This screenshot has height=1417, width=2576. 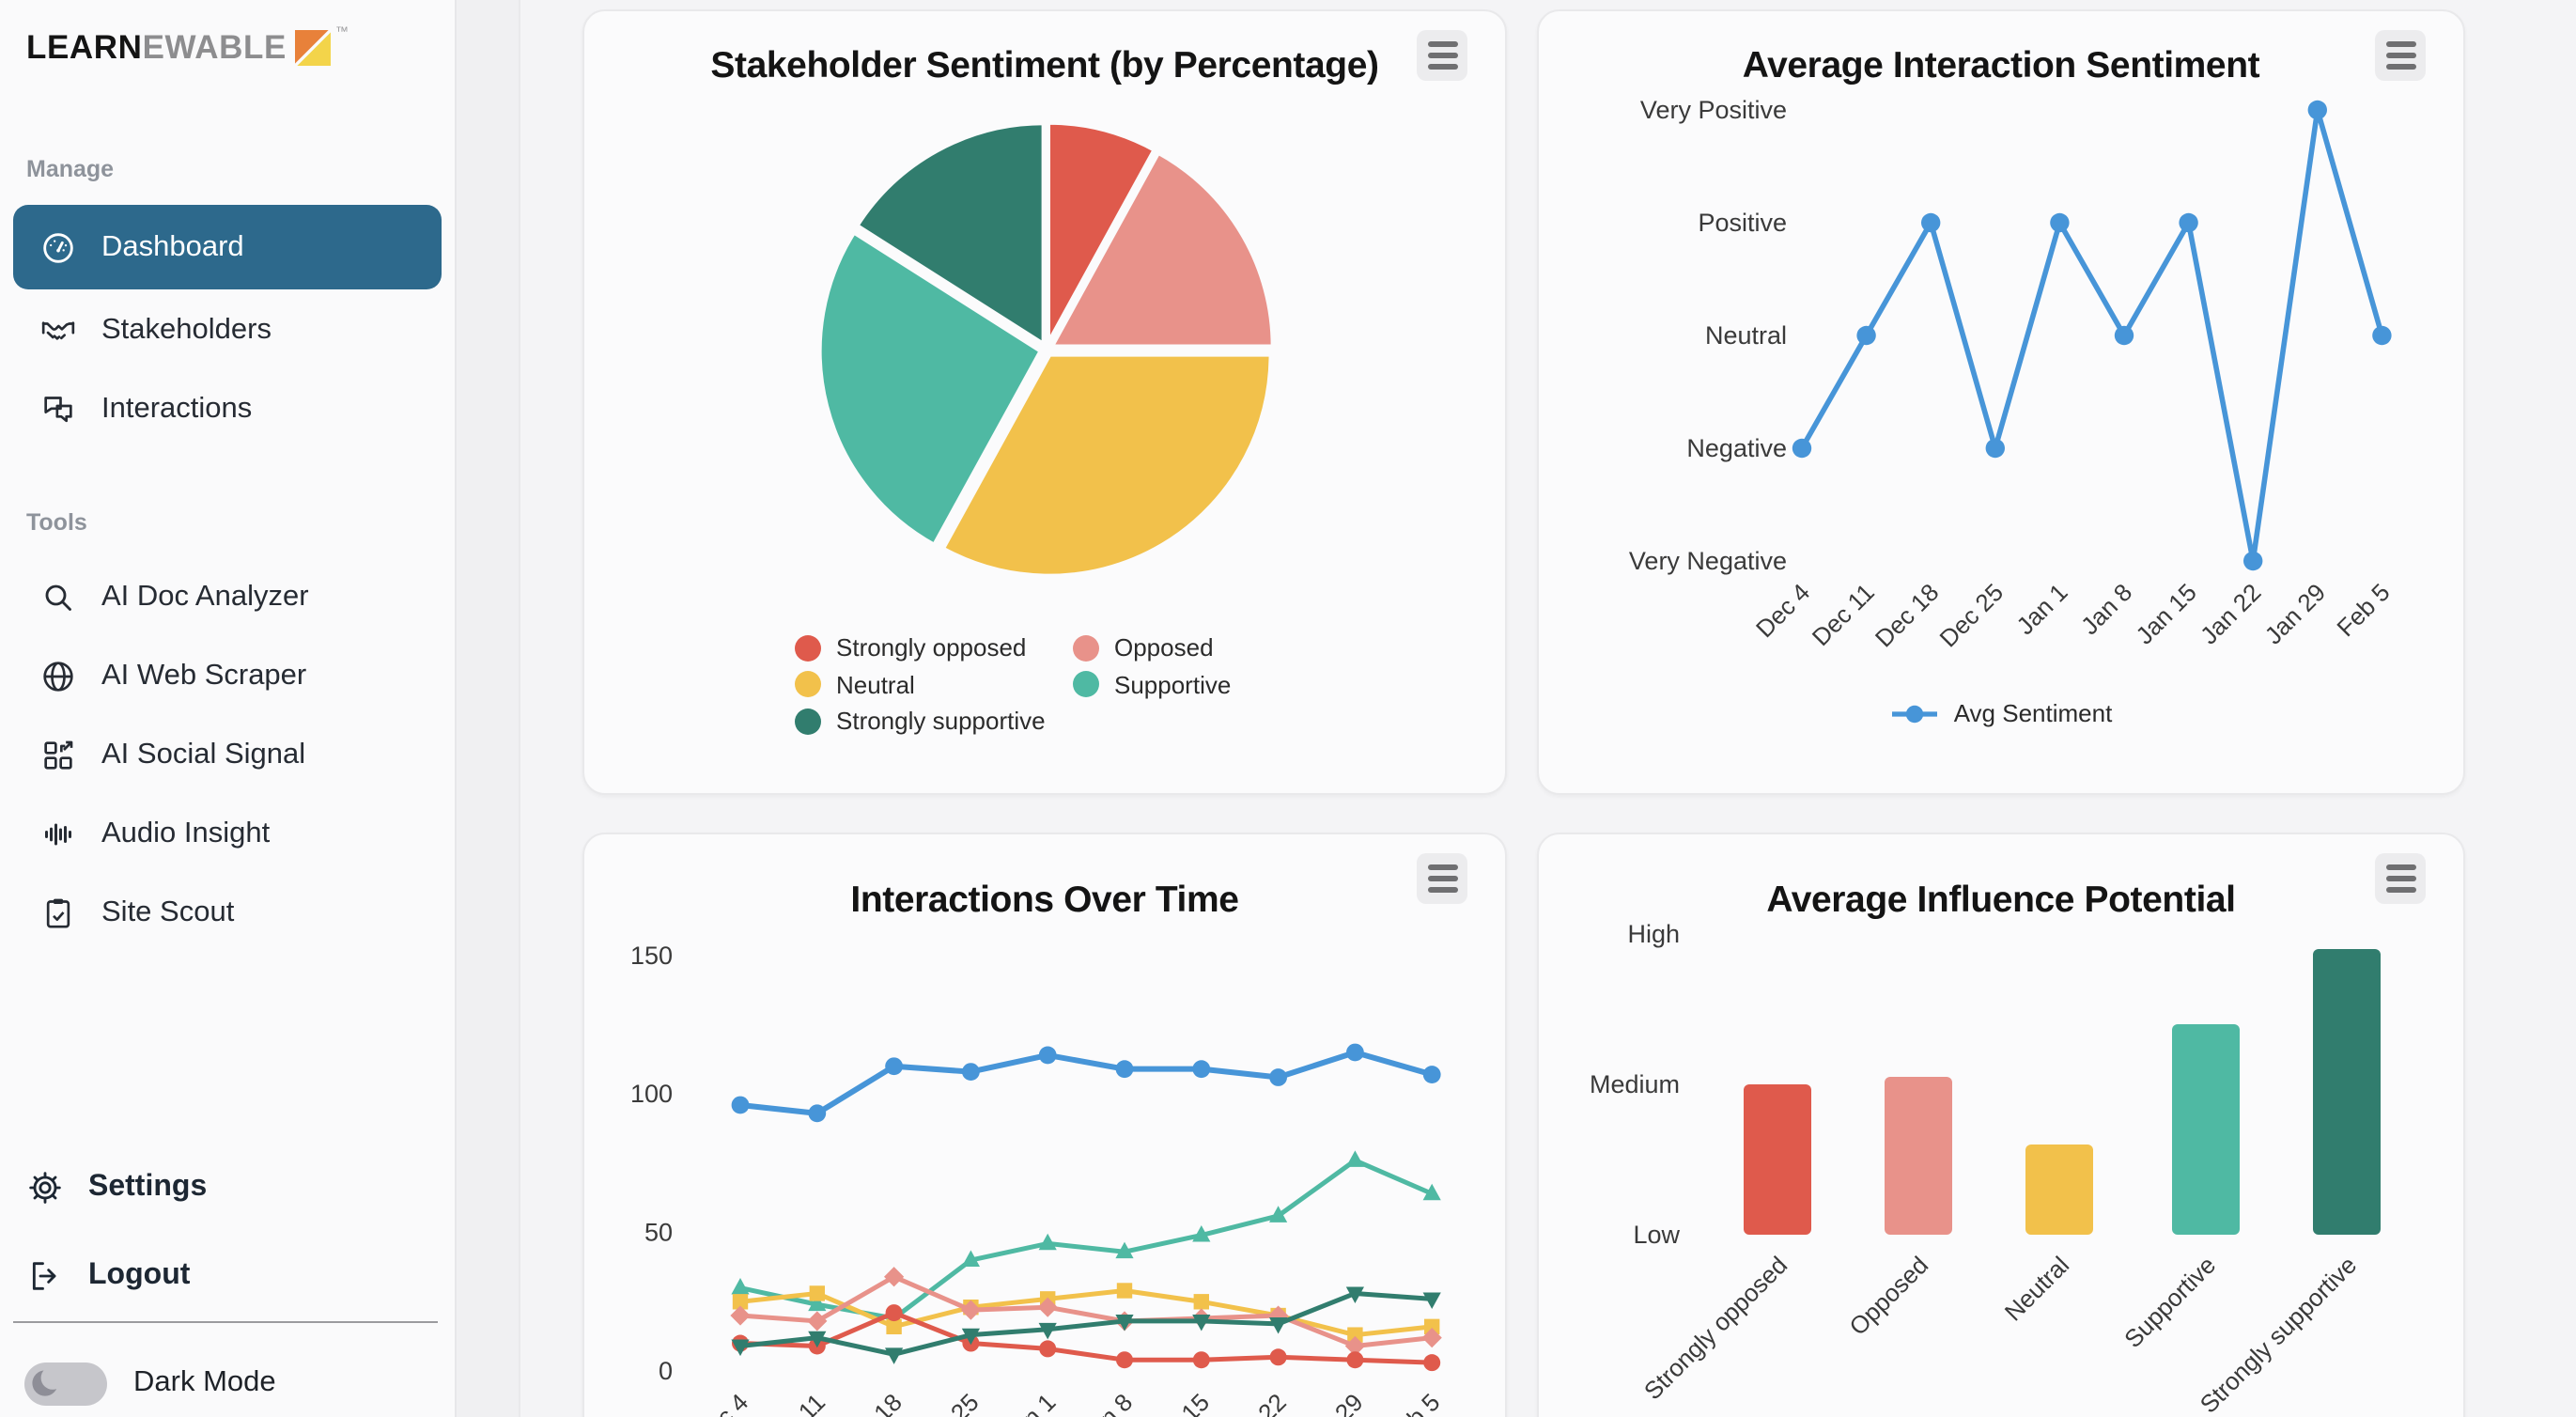 What do you see at coordinates (2169, 1302) in the screenshot?
I see `x-tick-label: Supportive` at bounding box center [2169, 1302].